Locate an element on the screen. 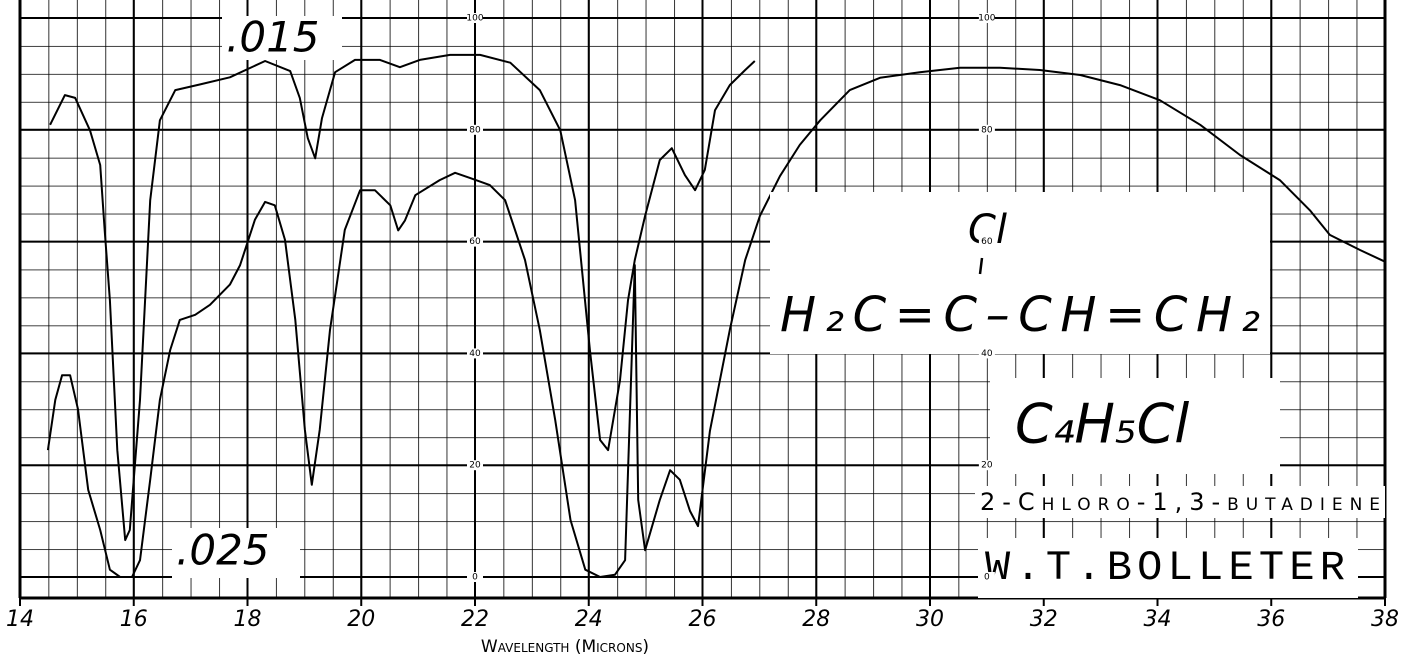 This screenshot has width=1415, height=662. bond is located at coordinates (981, 266).